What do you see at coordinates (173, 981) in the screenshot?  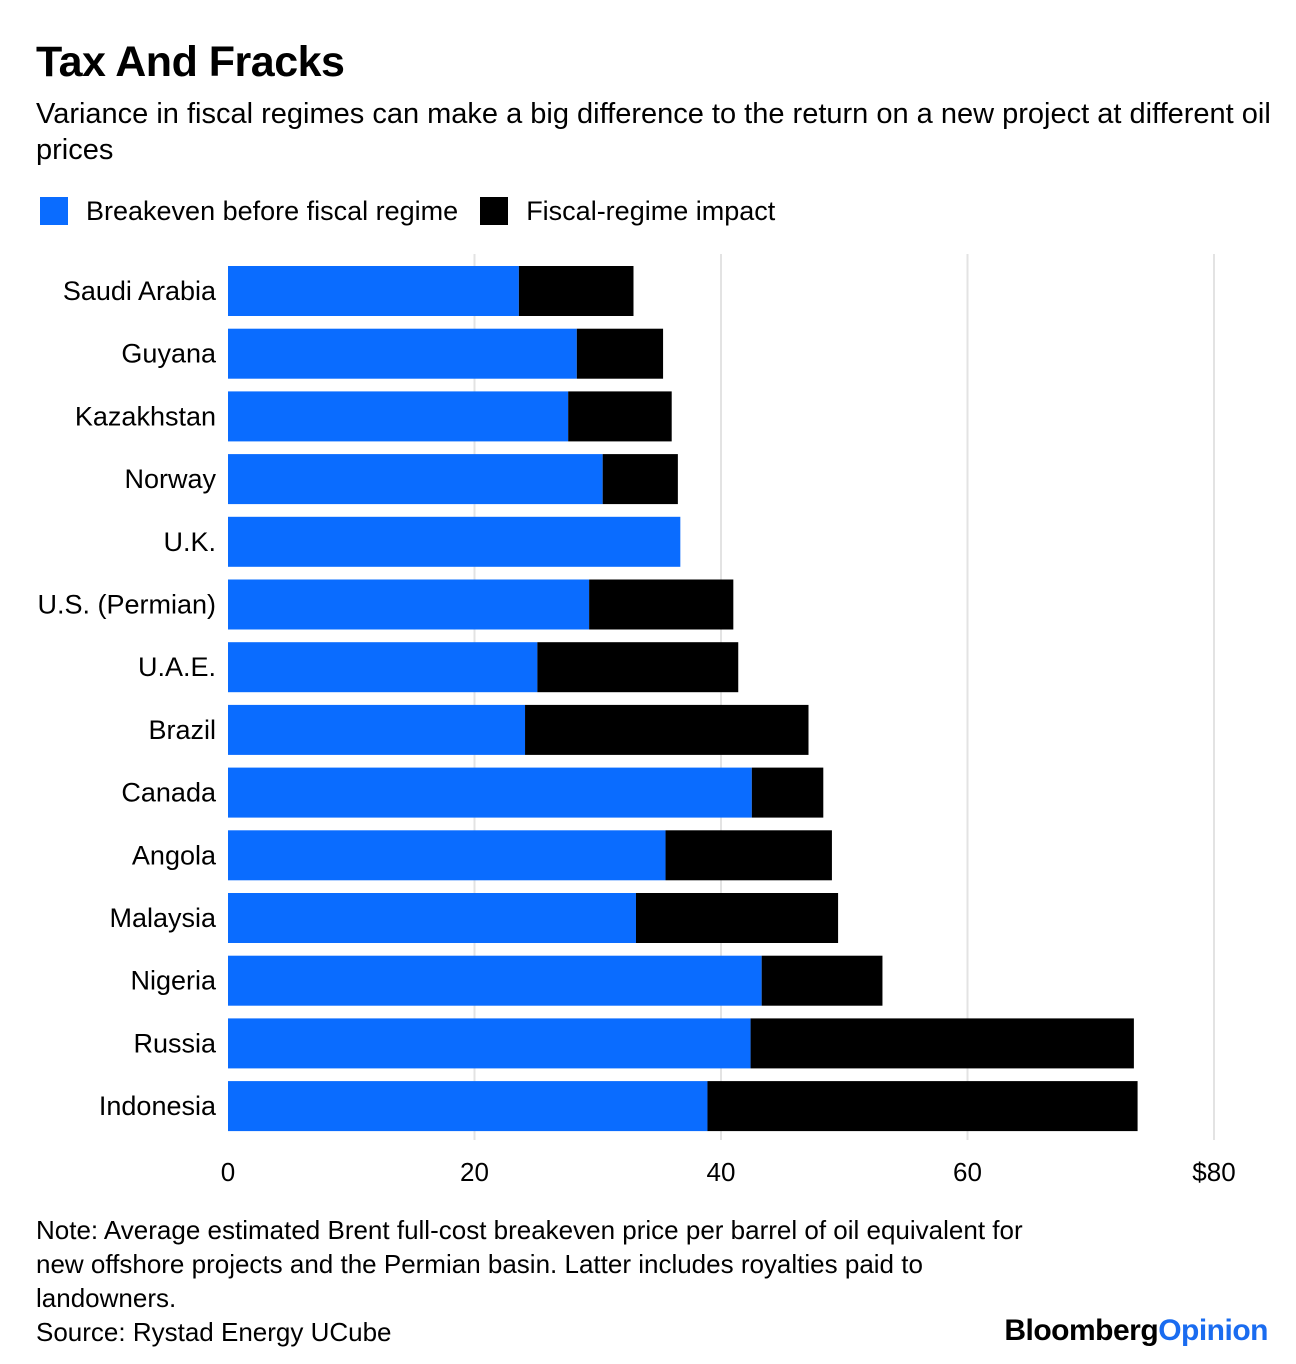 I see `category-label-nigeria: Nigeria` at bounding box center [173, 981].